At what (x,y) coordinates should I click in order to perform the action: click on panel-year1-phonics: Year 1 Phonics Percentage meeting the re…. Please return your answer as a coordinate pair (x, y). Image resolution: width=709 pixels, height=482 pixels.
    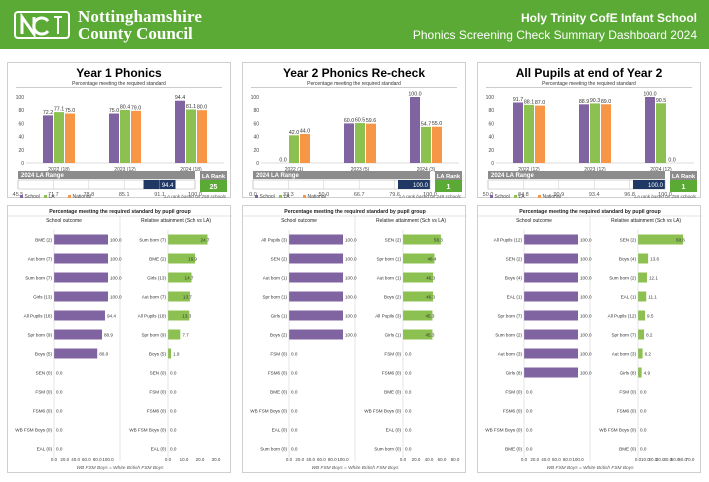
    Looking at the image, I should click on (119, 130).